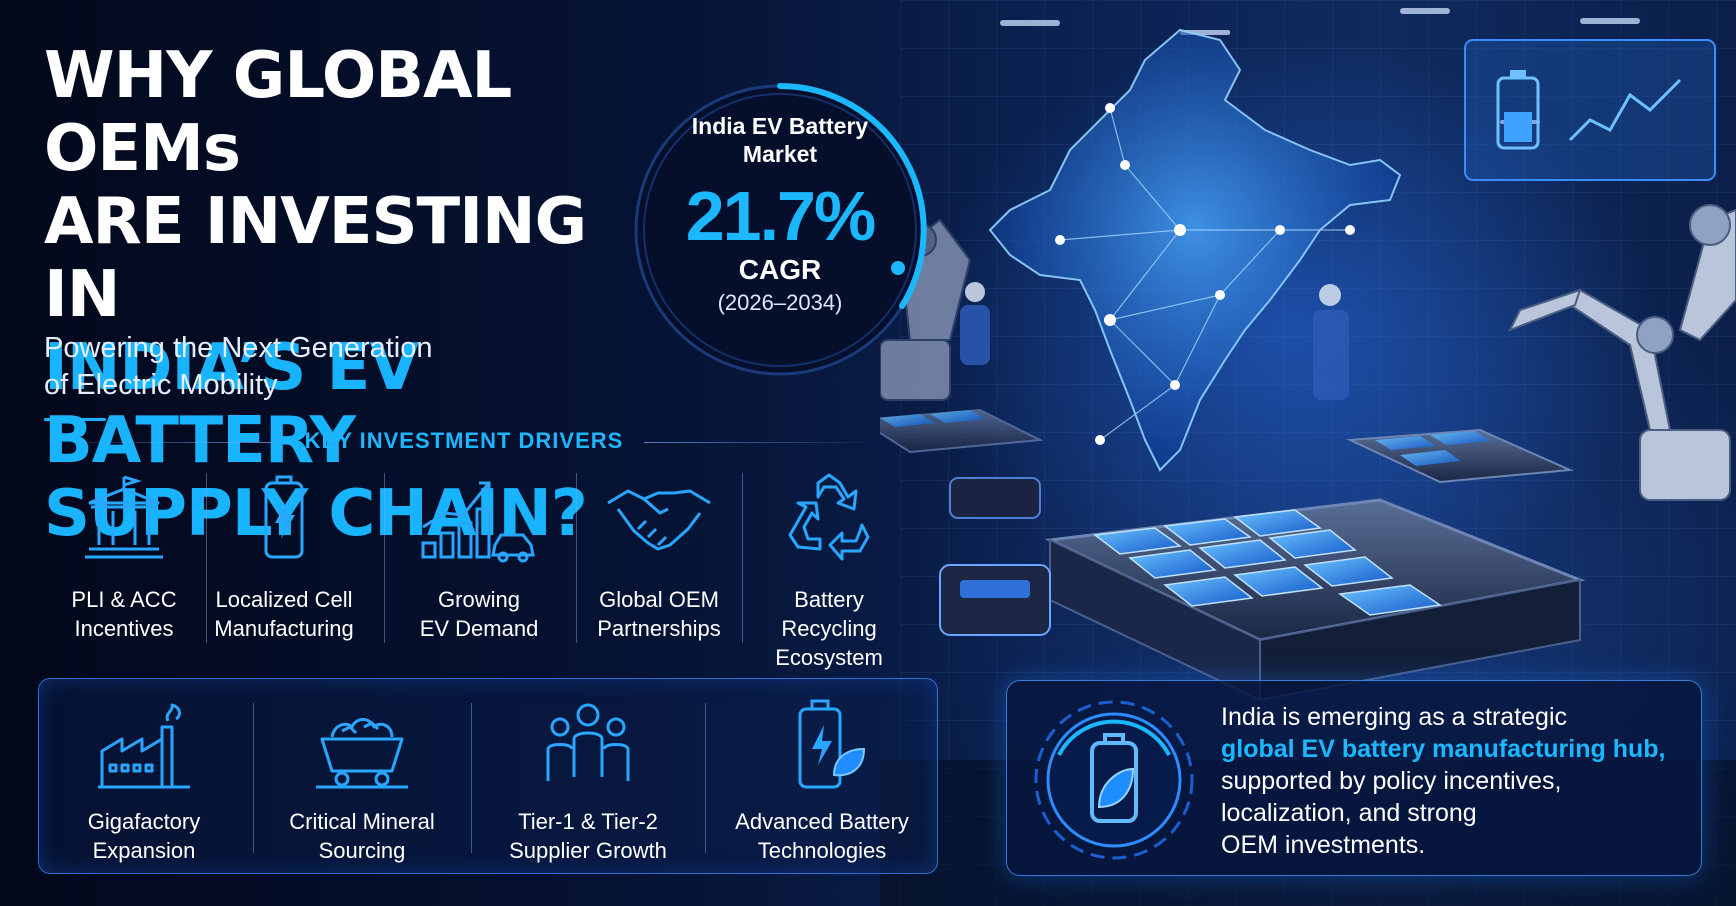 The width and height of the screenshot is (1736, 906). Describe the element at coordinates (362, 753) in the screenshot. I see `mine-cart-icon` at that location.